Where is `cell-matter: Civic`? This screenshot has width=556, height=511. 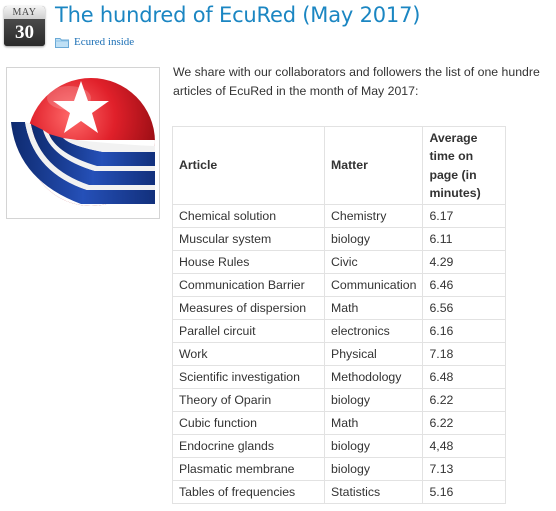
cell-matter: Civic is located at coordinates (373, 262).